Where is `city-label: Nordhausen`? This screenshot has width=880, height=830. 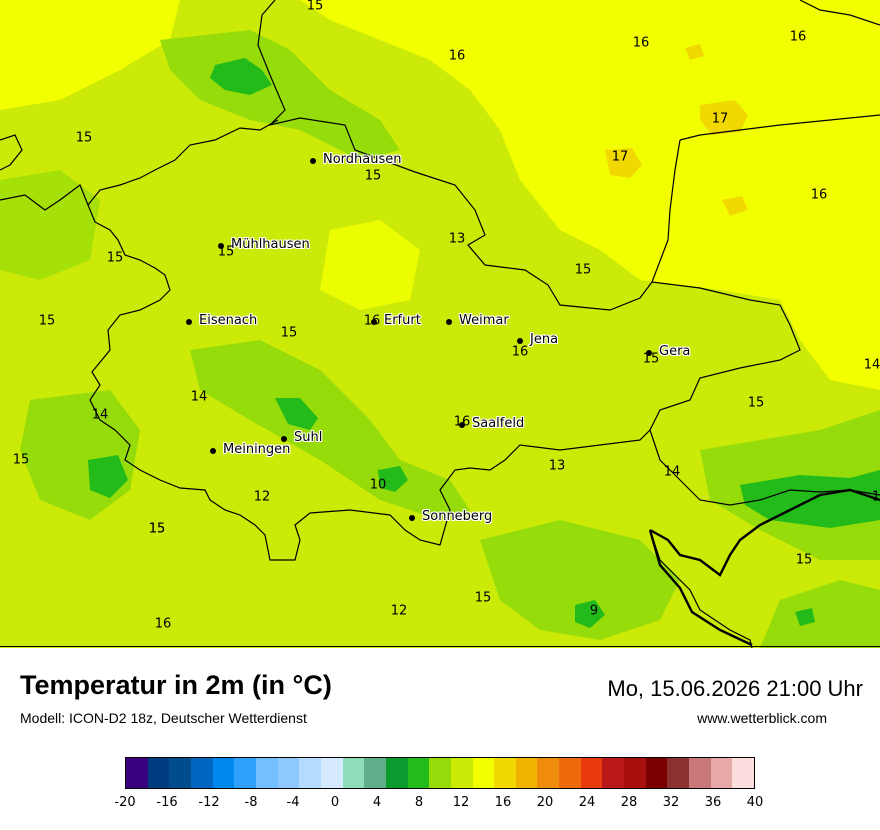
city-label: Nordhausen is located at coordinates (362, 159).